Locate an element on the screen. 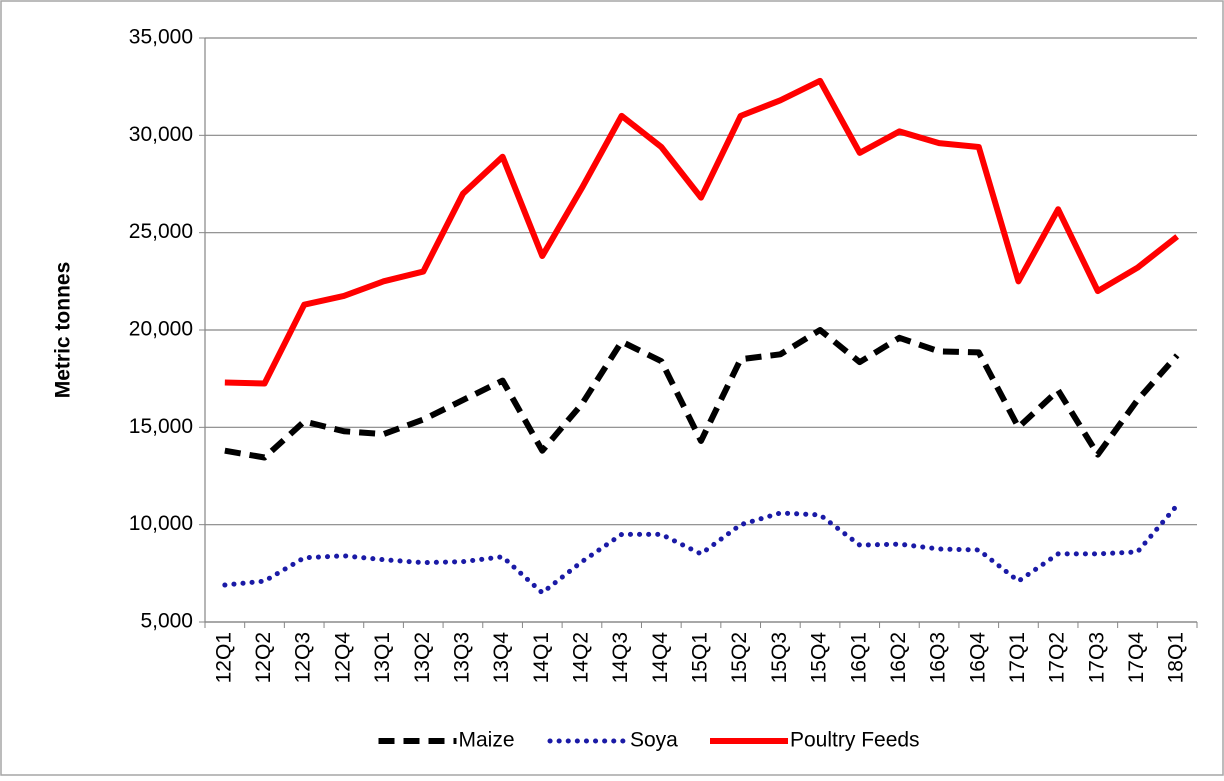 This screenshot has height=781, width=1224. x-tick-label: 12Q4 is located at coordinates (342, 658).